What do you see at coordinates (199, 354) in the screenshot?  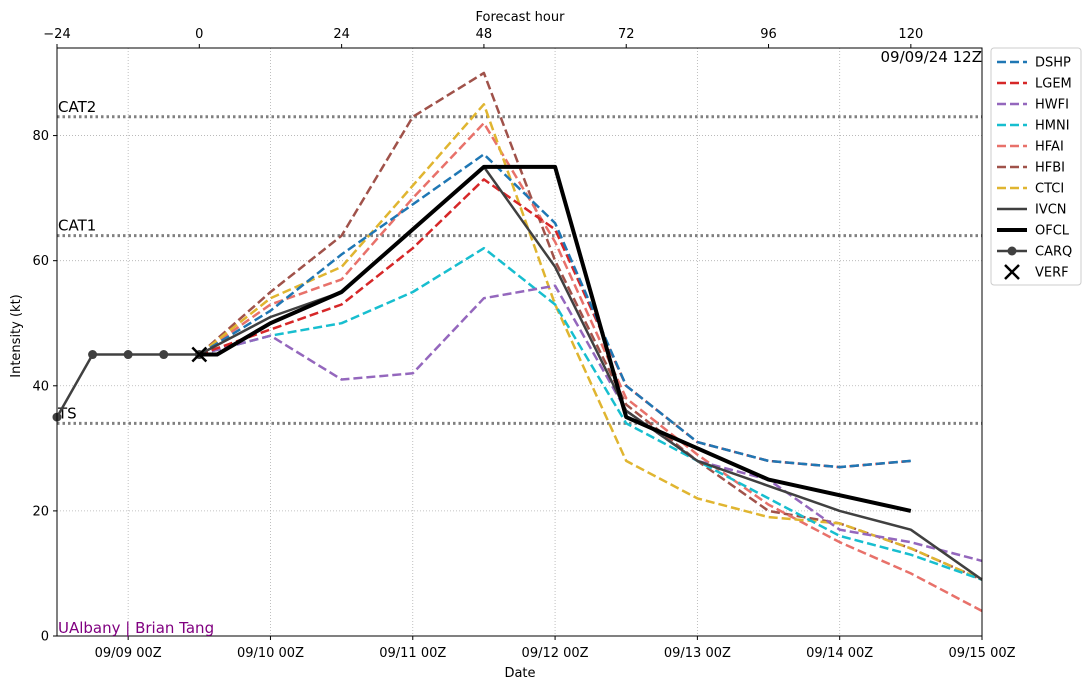 I see `series-point-verf` at bounding box center [199, 354].